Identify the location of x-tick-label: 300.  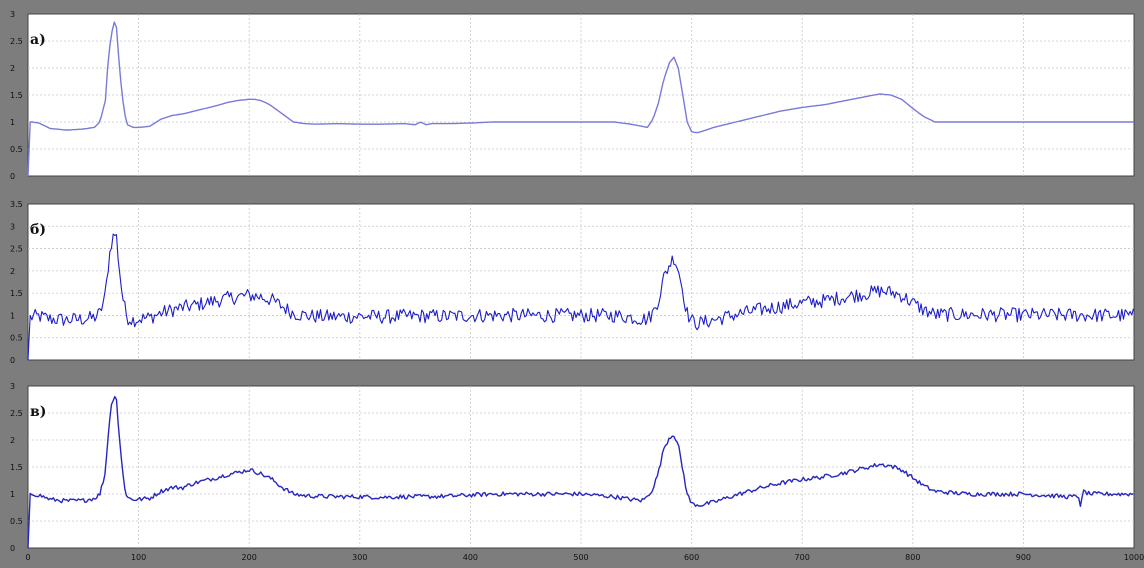
(359, 557).